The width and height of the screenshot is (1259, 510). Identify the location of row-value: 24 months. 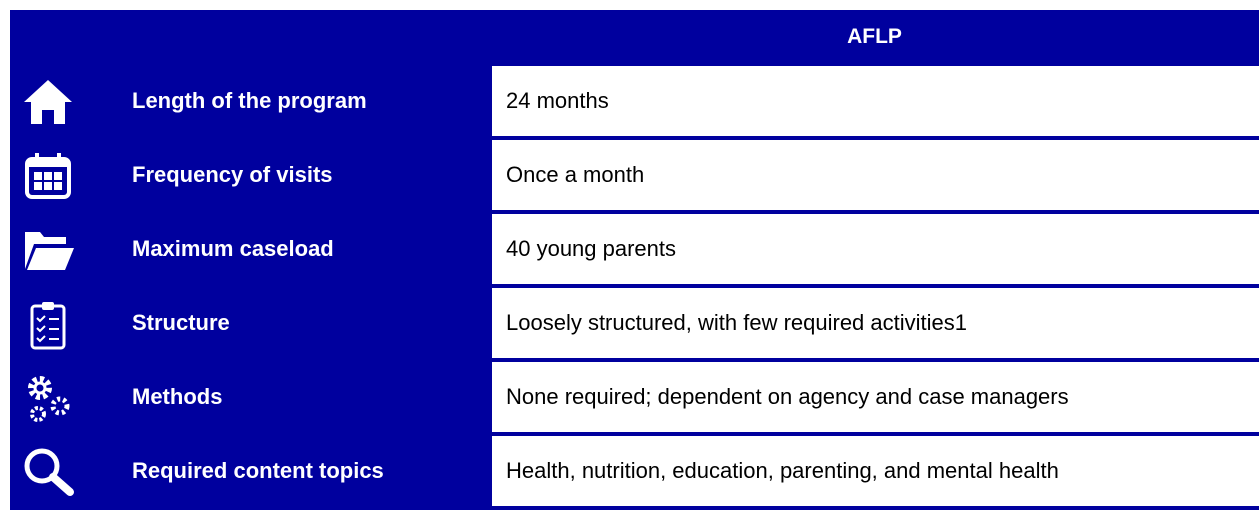
(875, 101).